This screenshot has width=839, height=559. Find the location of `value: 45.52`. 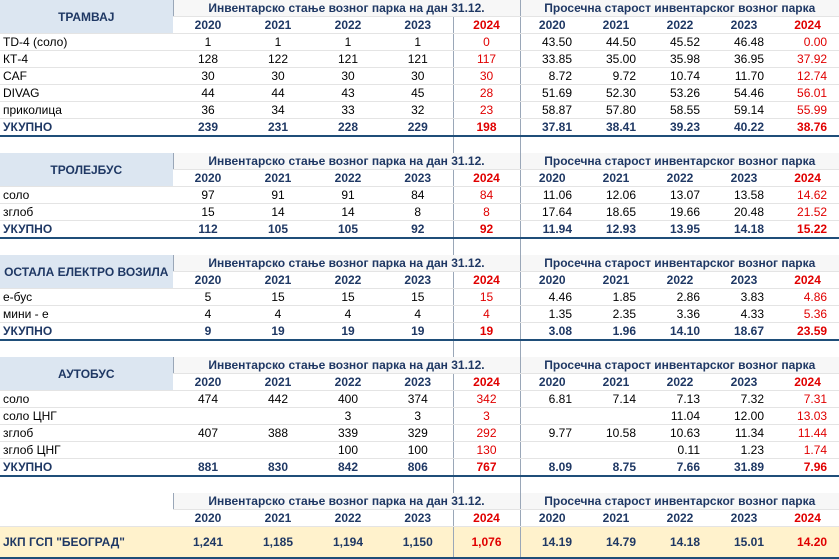

value: 45.52 is located at coordinates (680, 42).